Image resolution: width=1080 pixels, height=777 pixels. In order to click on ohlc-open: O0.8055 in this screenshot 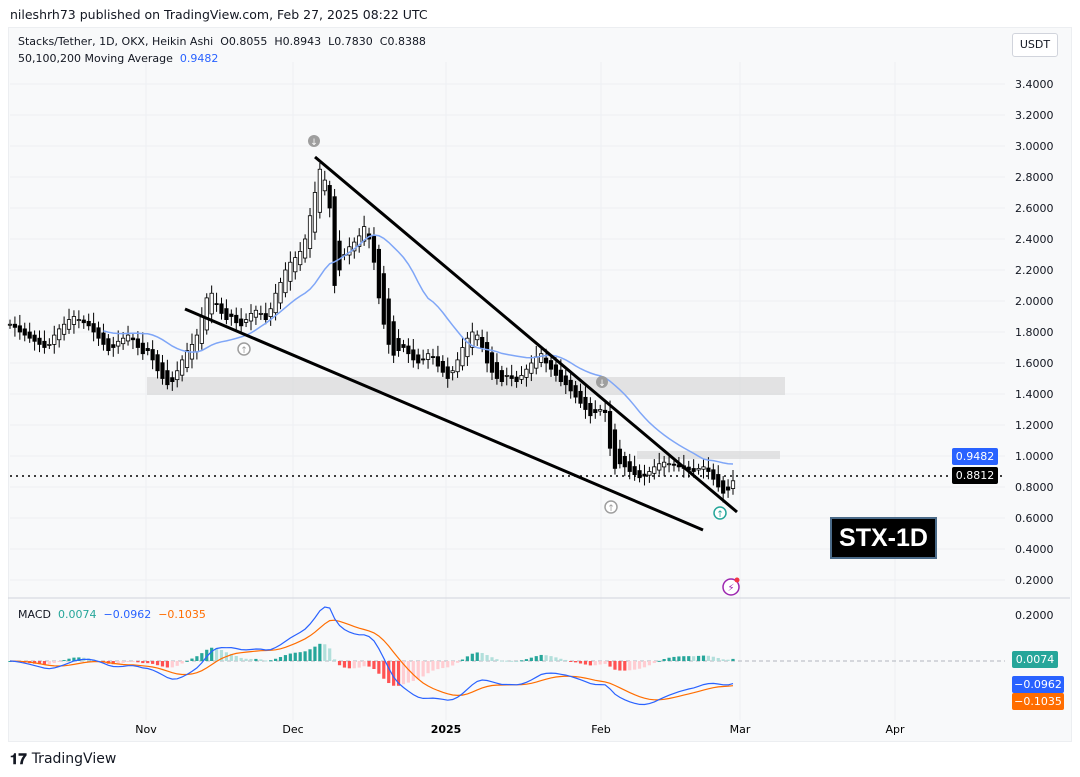, I will do `click(244, 41)`.